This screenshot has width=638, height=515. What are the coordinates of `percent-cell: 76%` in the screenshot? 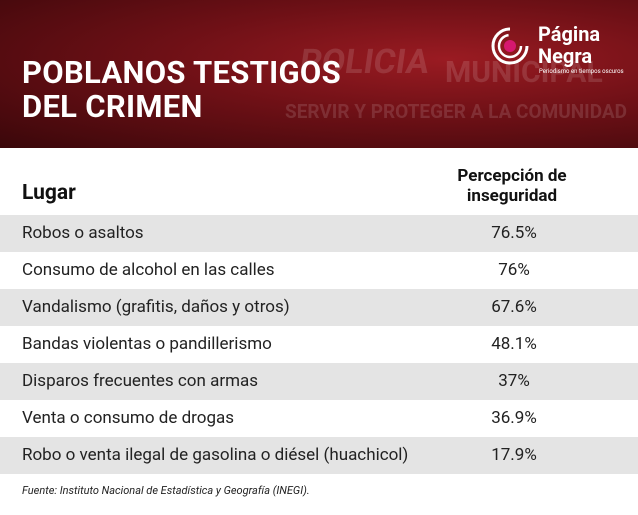 It's located at (514, 270).